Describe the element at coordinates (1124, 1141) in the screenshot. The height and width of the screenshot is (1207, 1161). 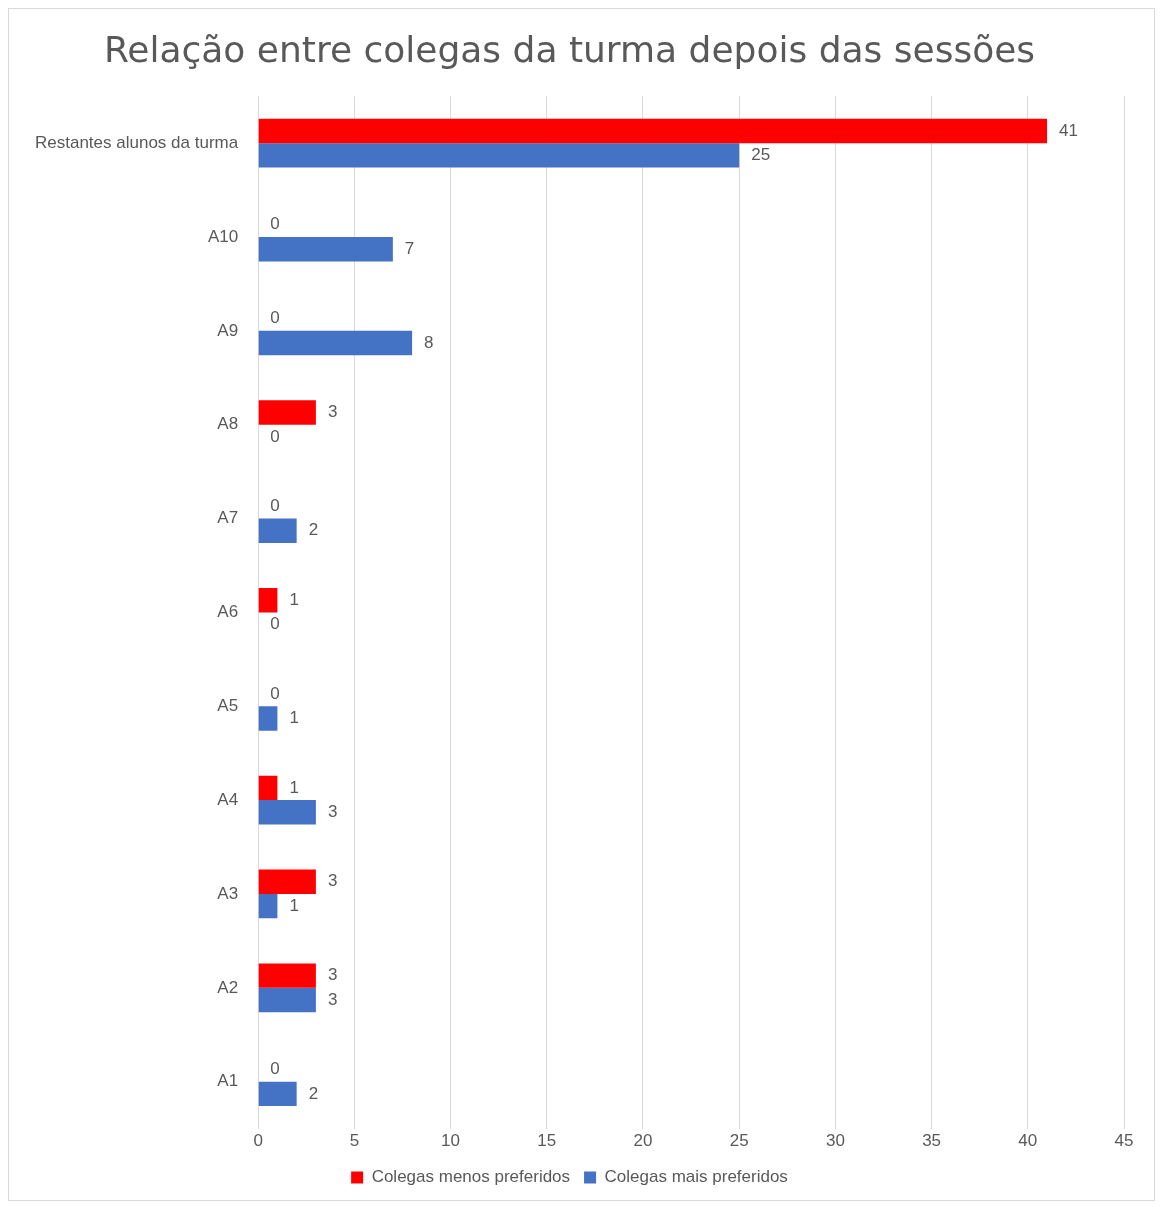
I see `x-tick-label: 45` at that location.